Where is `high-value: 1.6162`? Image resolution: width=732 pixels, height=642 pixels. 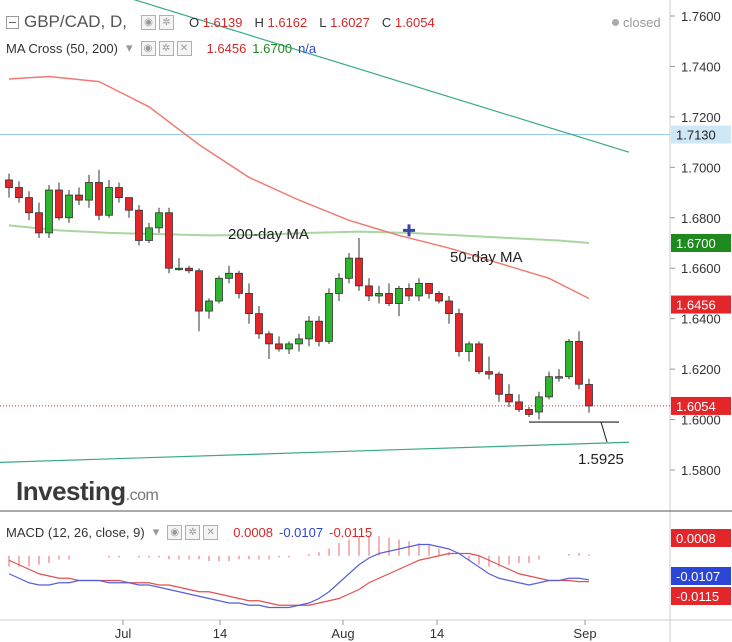 high-value: 1.6162 is located at coordinates (287, 22).